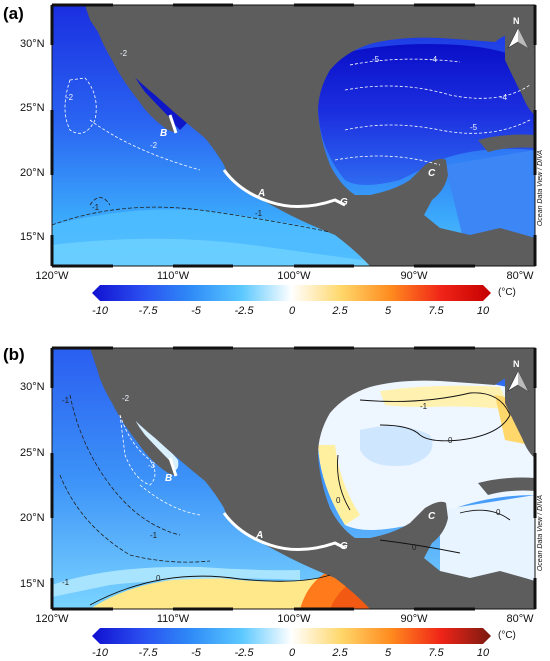 This screenshot has height=661, width=550. Describe the element at coordinates (216, 252) in the screenshot. I see `pacific-south-band-light` at that location.